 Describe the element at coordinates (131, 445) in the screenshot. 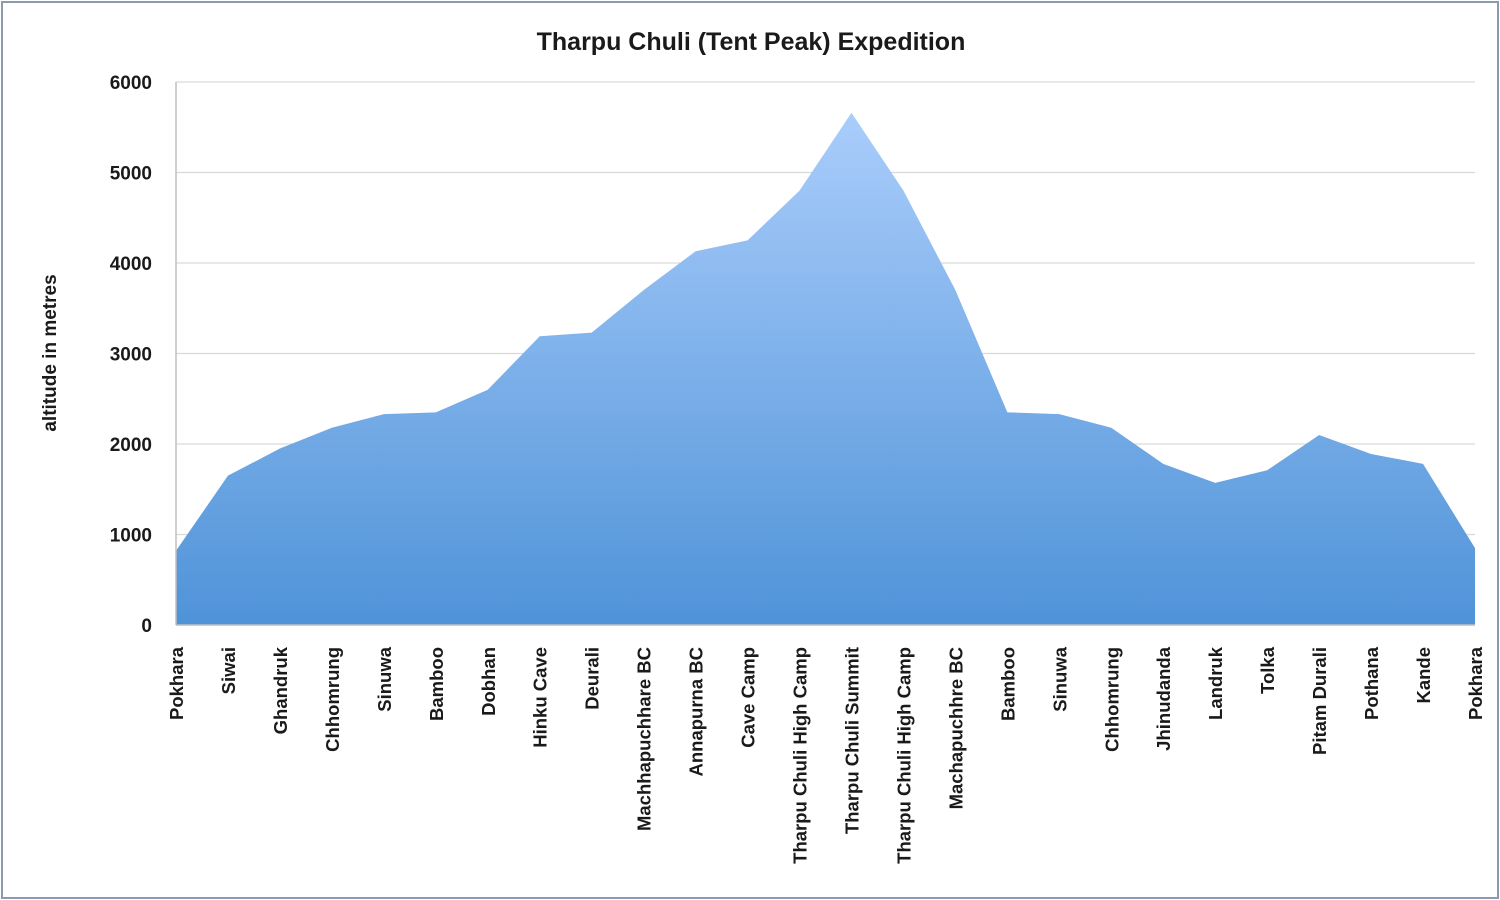

I see `y-tick-label: 2000` at that location.